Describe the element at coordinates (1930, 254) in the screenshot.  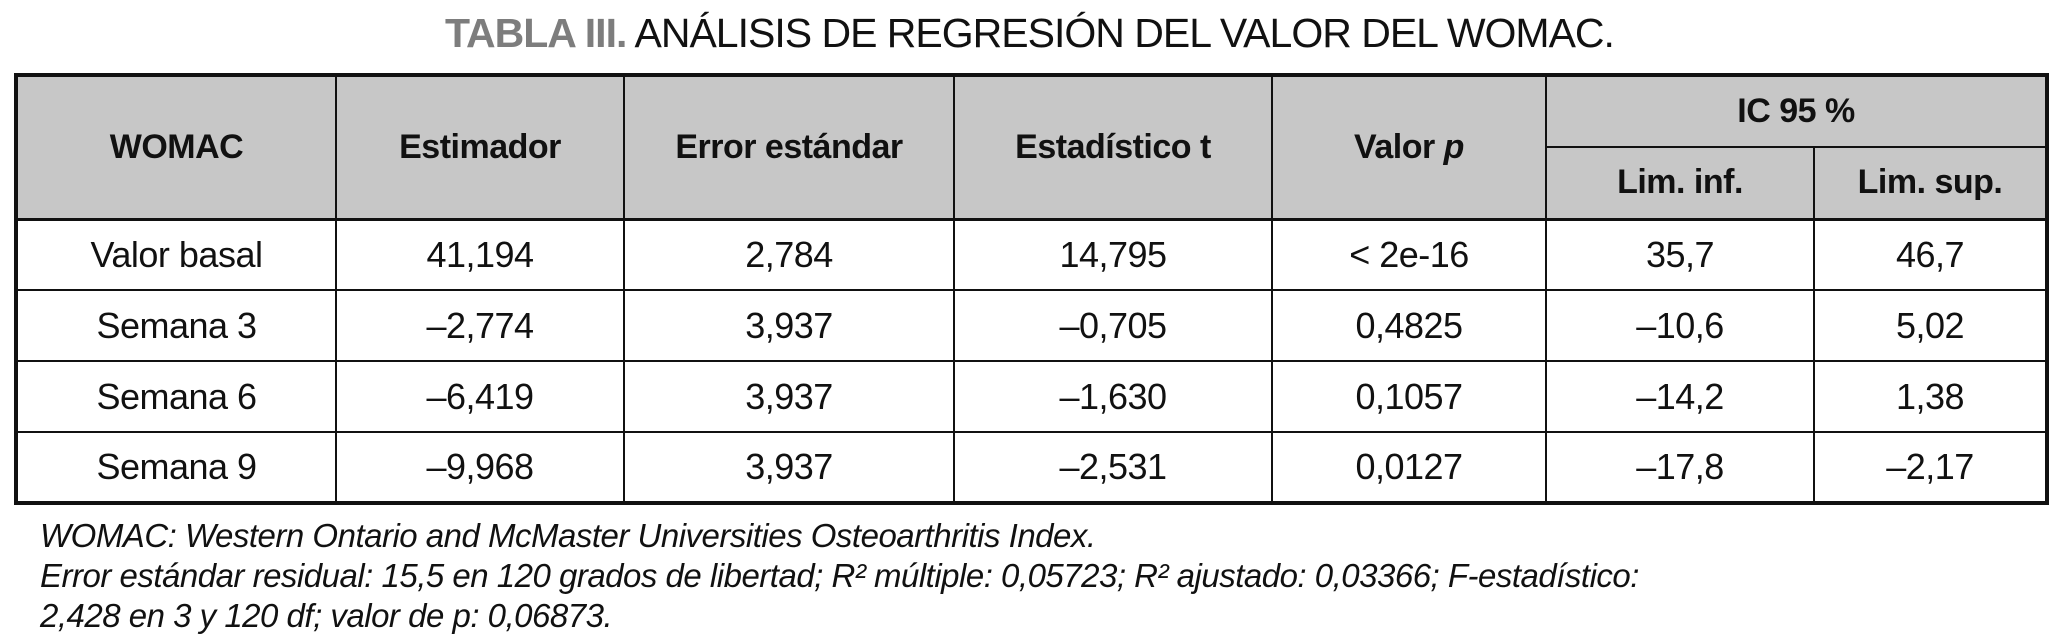
I see `cell-lim-sup: 46,7` at that location.